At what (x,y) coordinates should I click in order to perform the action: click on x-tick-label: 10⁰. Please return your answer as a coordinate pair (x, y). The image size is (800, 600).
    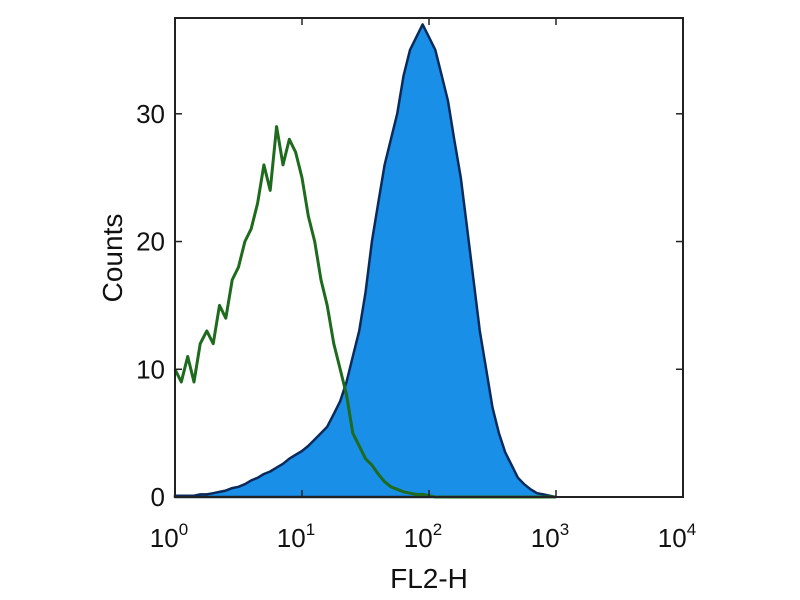
    Looking at the image, I should click on (169, 536).